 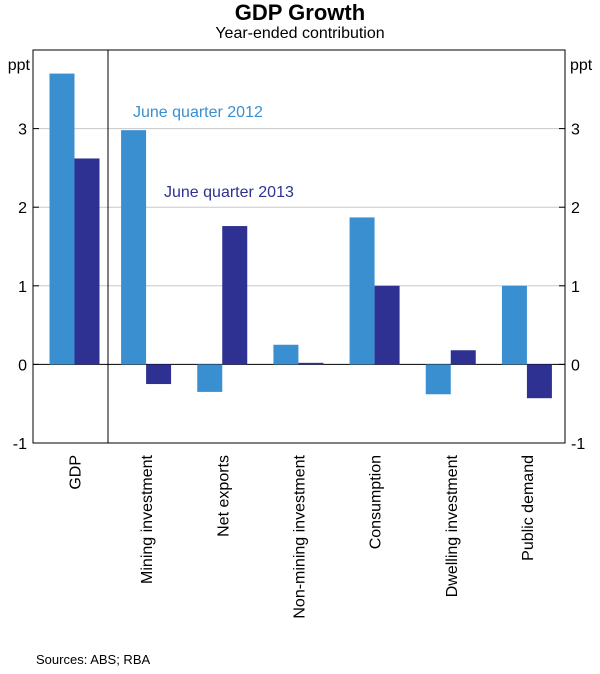 I want to click on y-tick-label-right: 3, so click(x=575, y=130).